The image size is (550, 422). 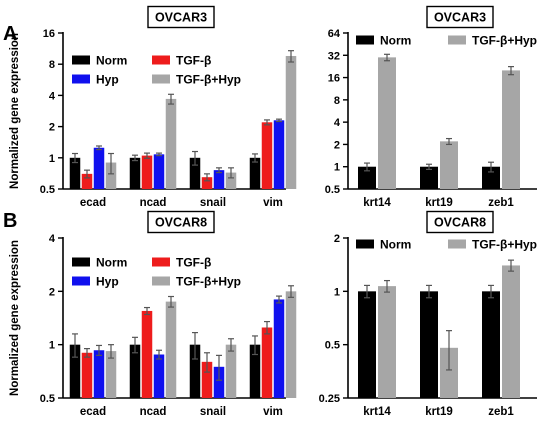 I want to click on legend-item-tgf-beta: TGF-β, so click(x=181, y=263).